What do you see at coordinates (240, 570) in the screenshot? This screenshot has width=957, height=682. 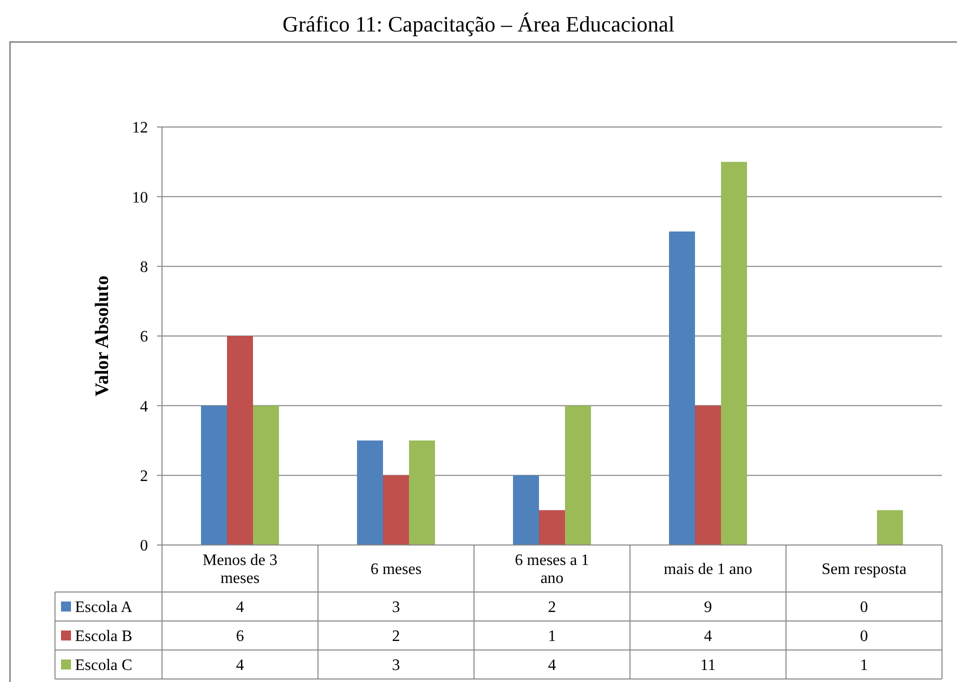 I see `x-tick-label: Menos de 3 meses` at bounding box center [240, 570].